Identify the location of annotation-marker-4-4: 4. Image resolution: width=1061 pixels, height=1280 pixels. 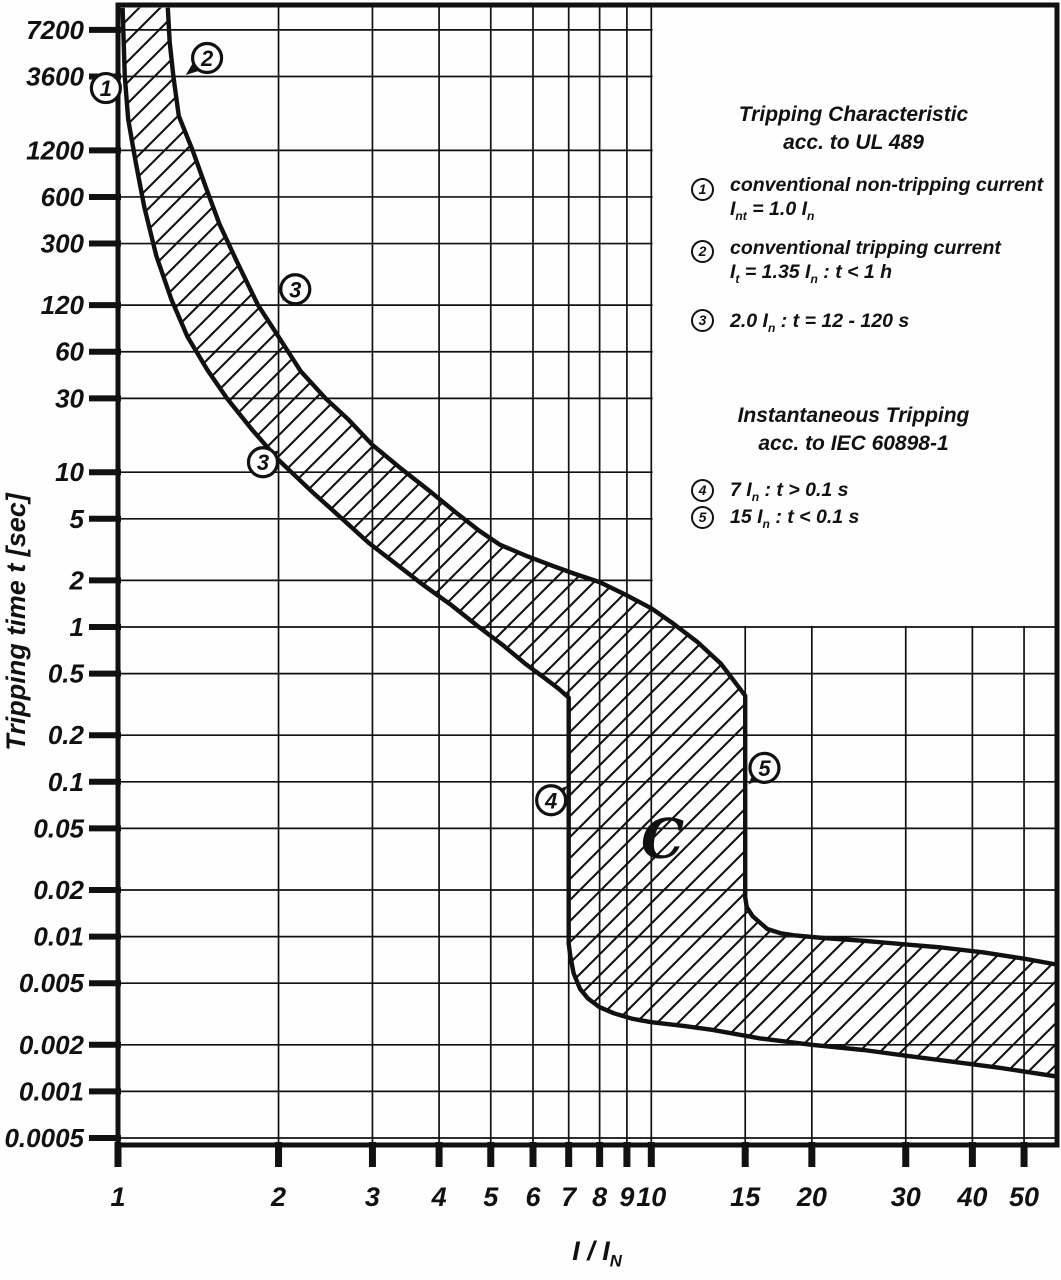
(551, 800).